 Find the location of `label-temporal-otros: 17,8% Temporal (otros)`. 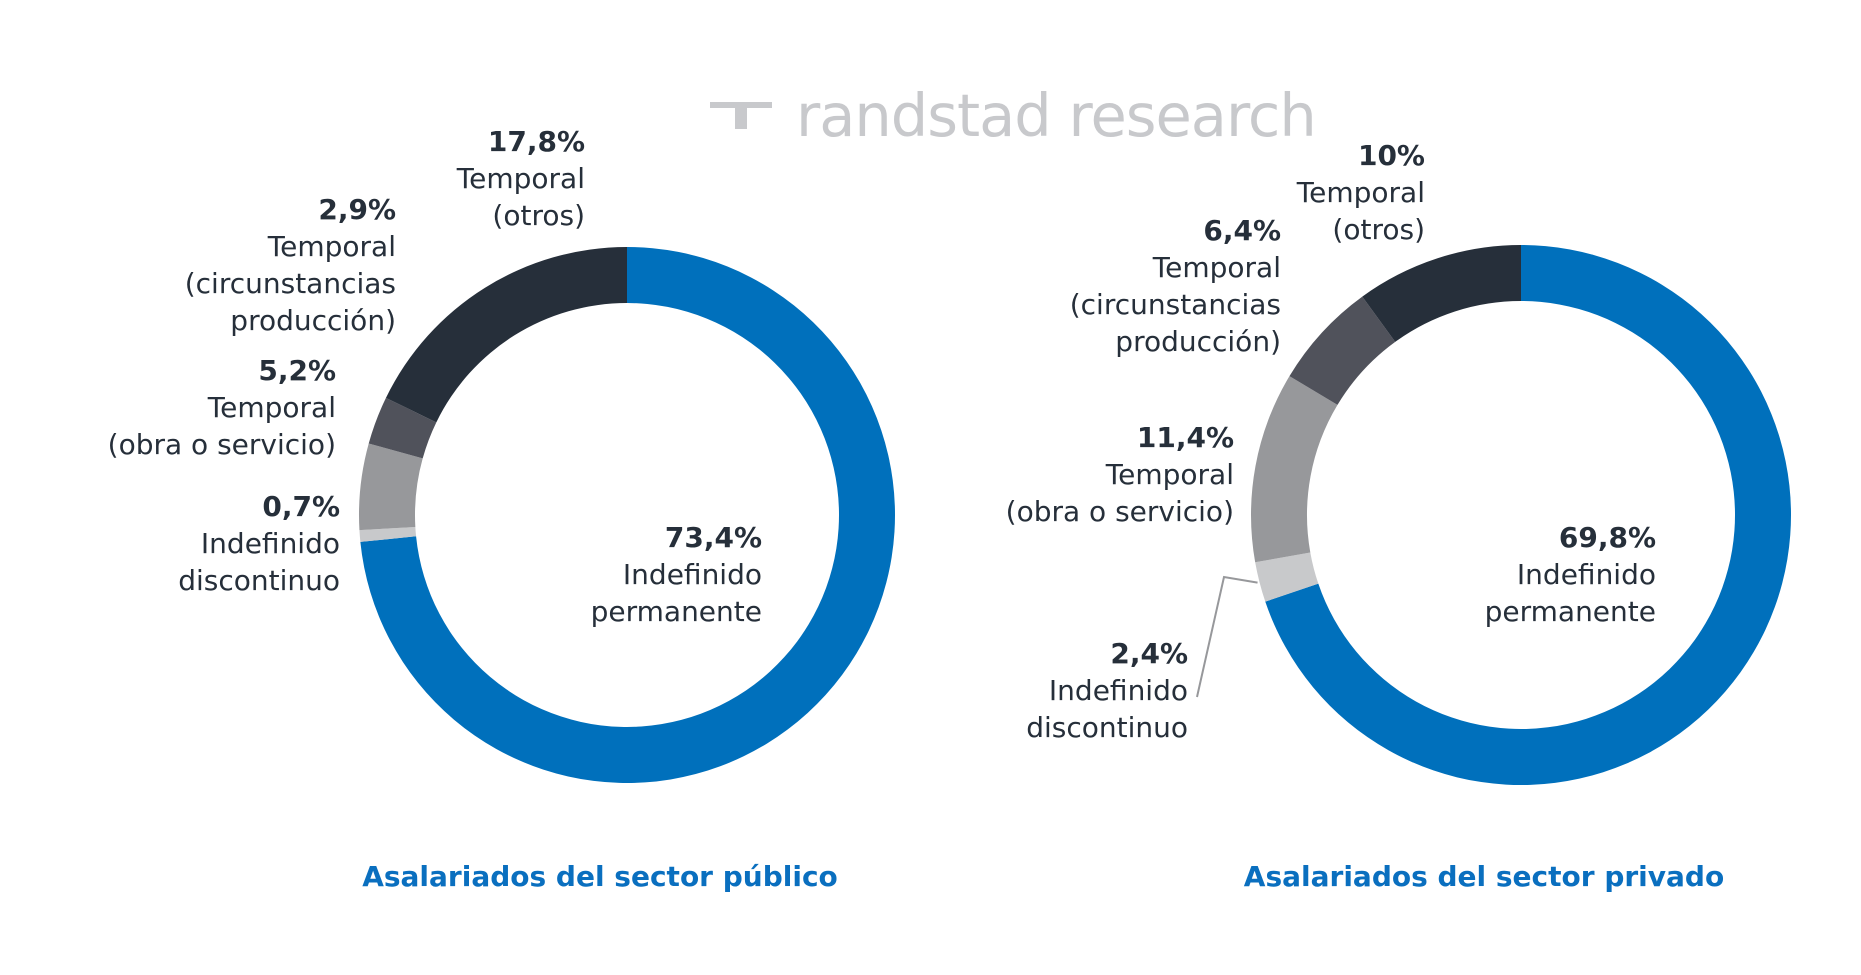

label-temporal-otros: 17,8% Temporal (otros) is located at coordinates (520, 178).